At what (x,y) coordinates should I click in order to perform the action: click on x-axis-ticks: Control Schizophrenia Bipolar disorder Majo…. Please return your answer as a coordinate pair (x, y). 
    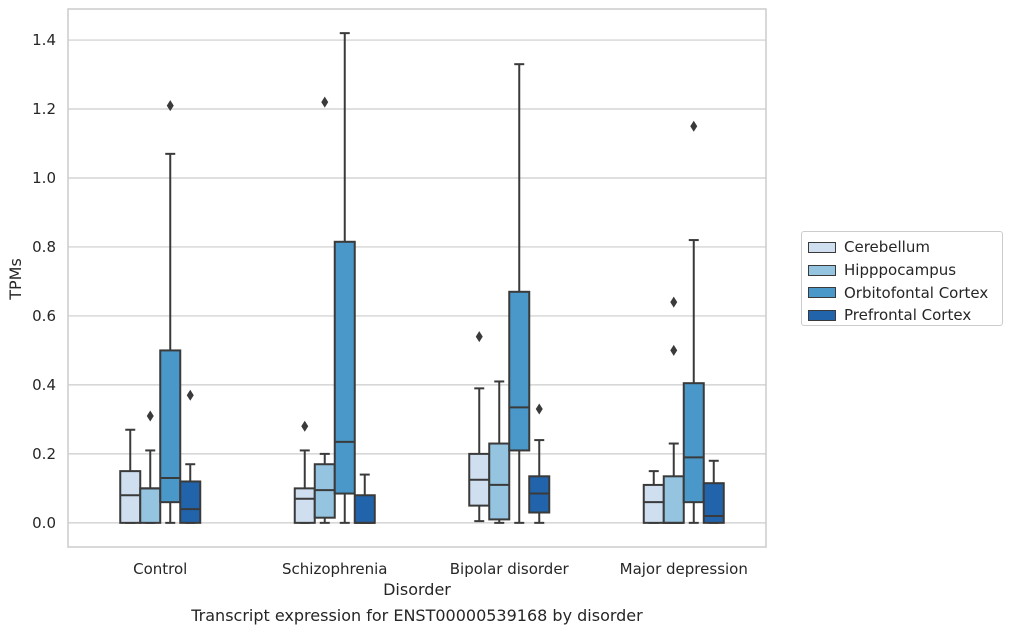
    Looking at the image, I should click on (440, 569).